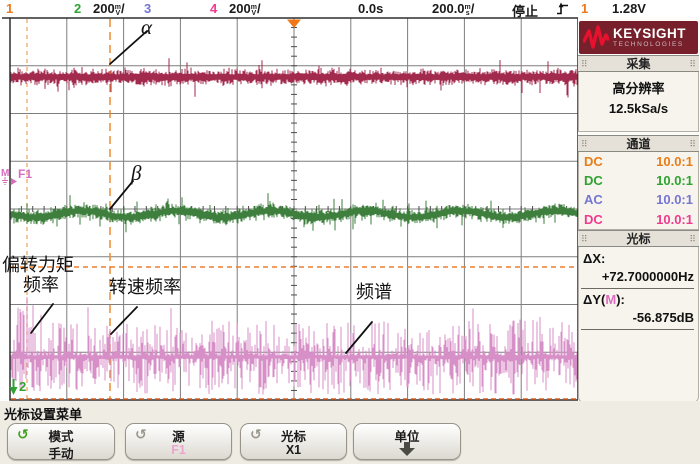 The image size is (700, 464). What do you see at coordinates (593, 219) in the screenshot?
I see `channel4-coupling: DC` at bounding box center [593, 219].